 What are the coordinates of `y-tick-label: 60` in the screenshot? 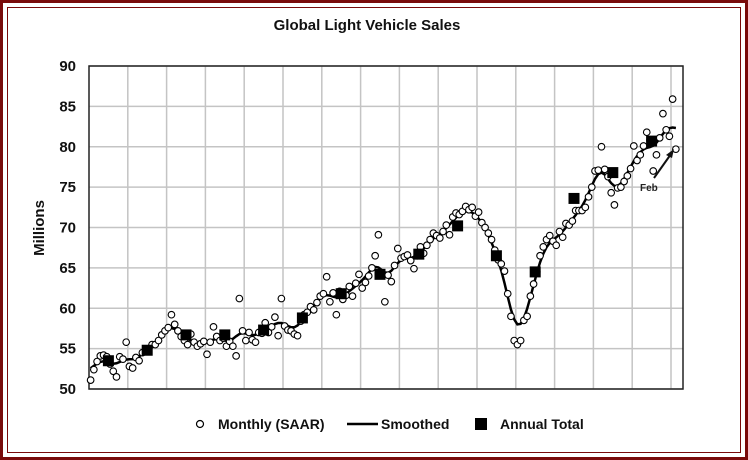 It's located at (67, 308).